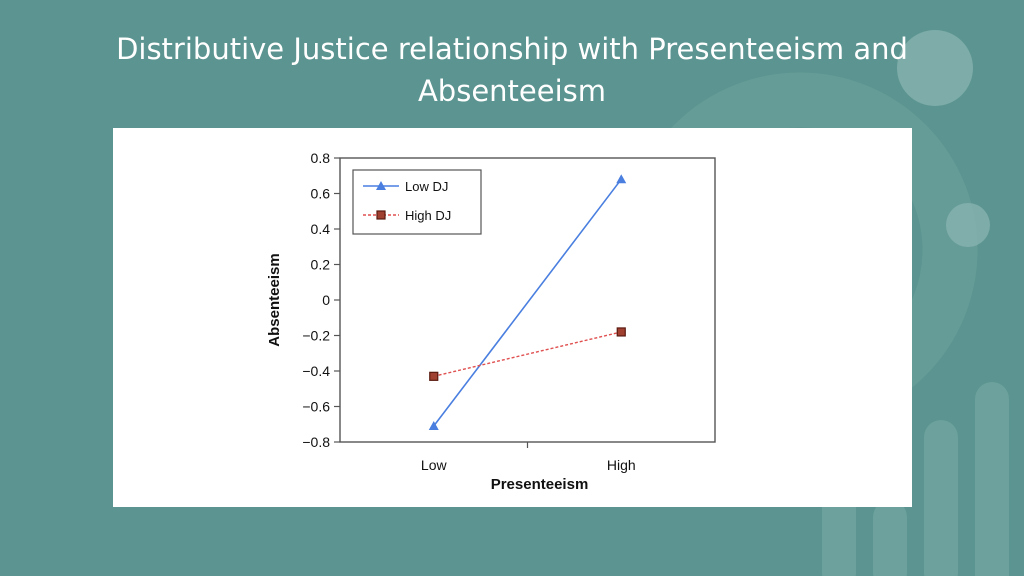  I want to click on y-tick-label: 0.2, so click(321, 265).